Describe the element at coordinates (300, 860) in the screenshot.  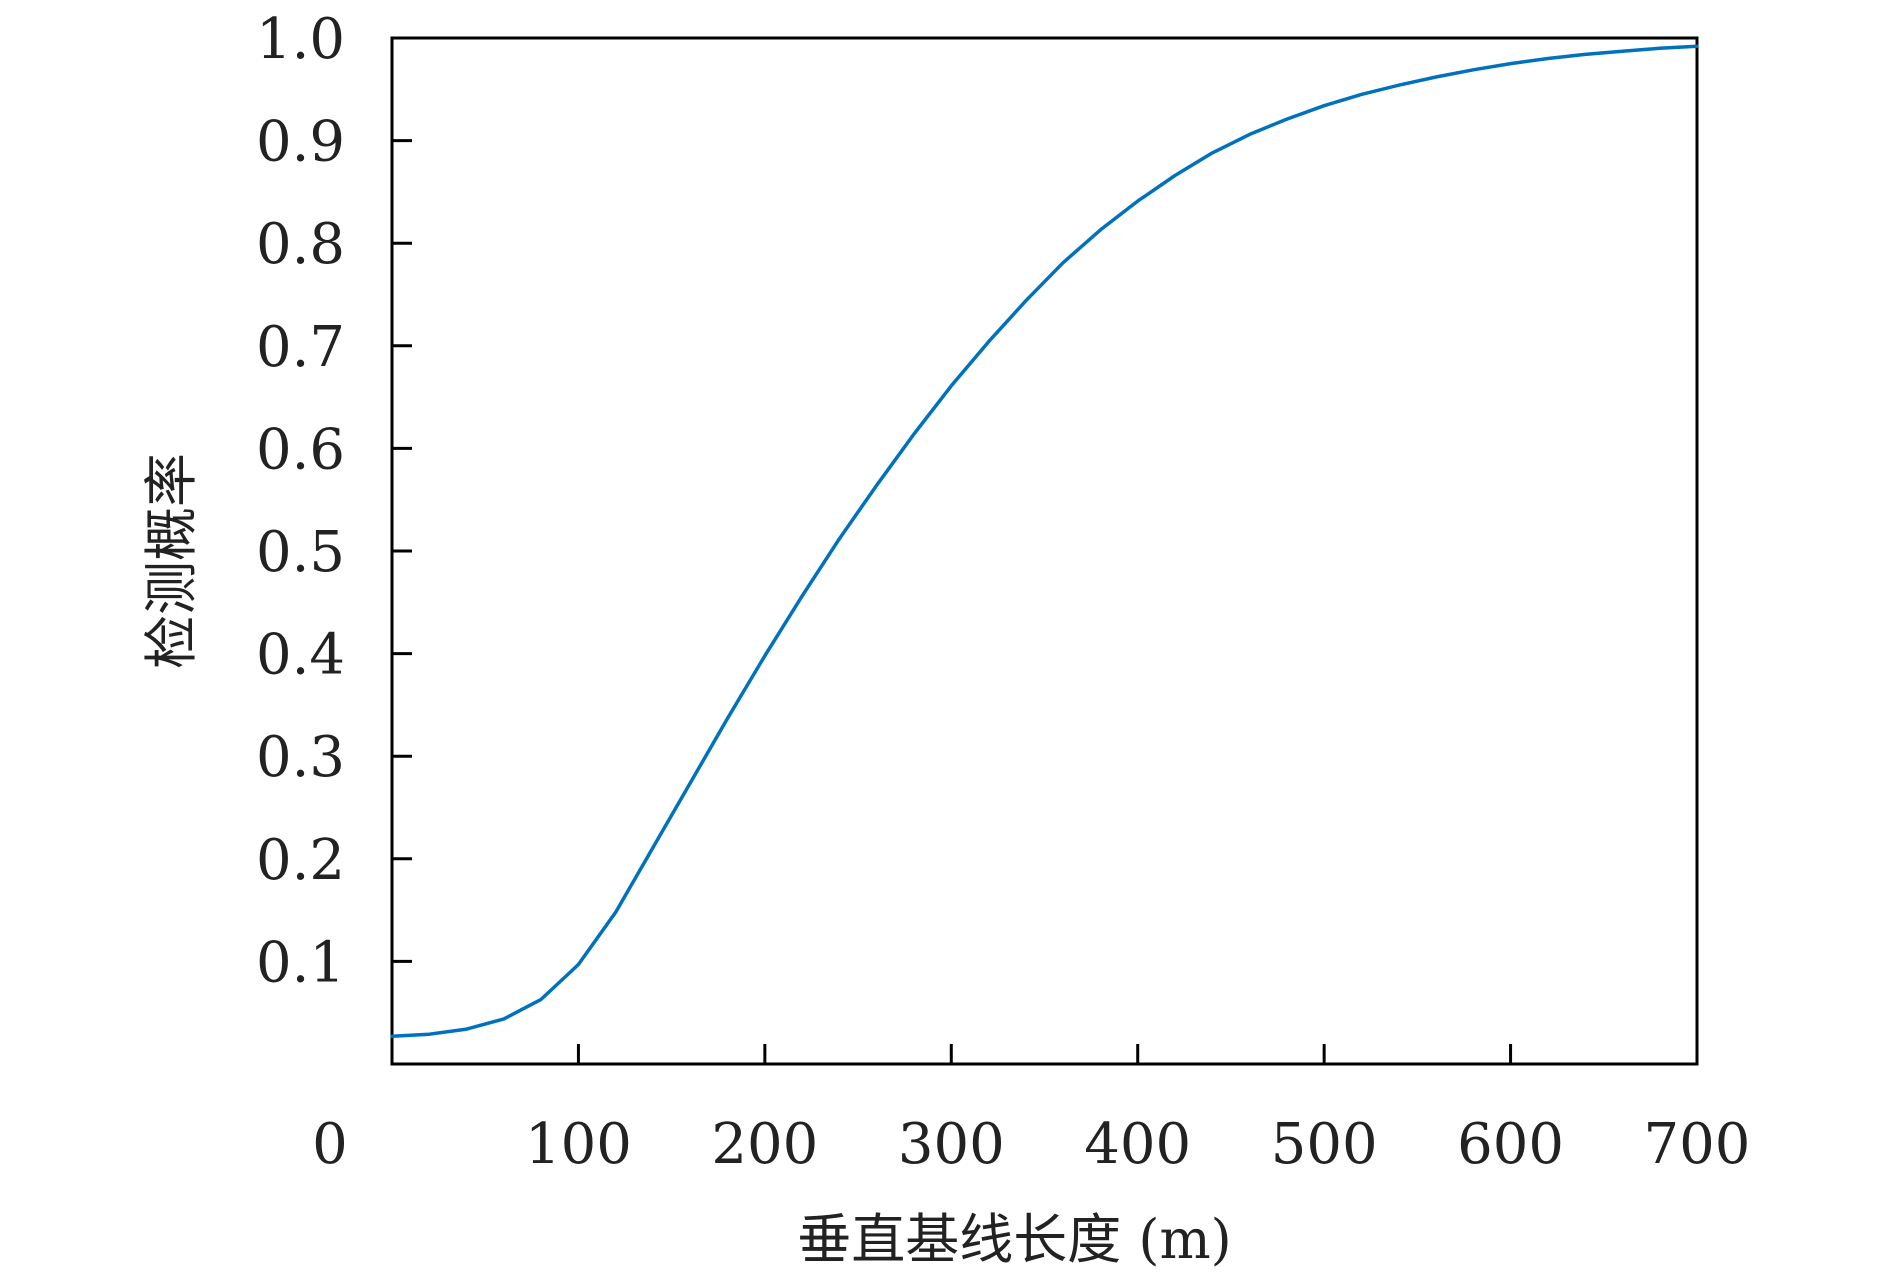
I see `y-tick-label: 0.2` at that location.